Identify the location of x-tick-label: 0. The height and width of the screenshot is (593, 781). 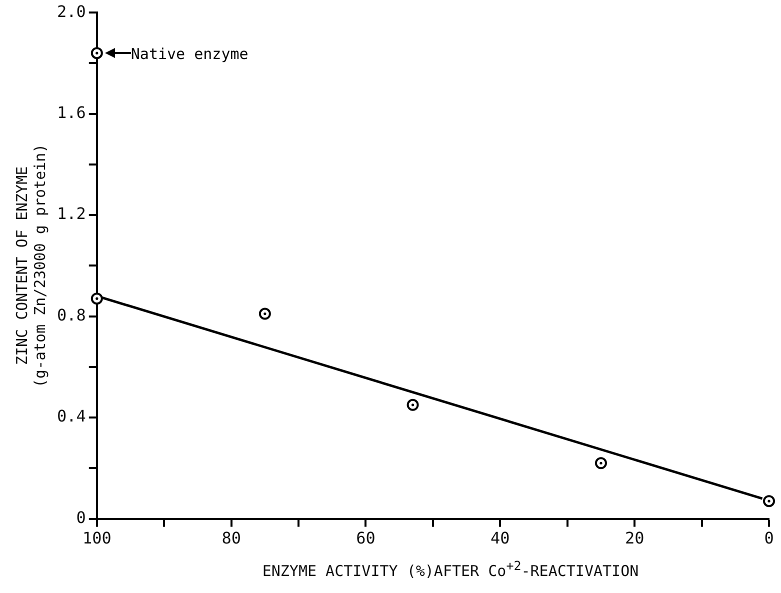
(769, 538).